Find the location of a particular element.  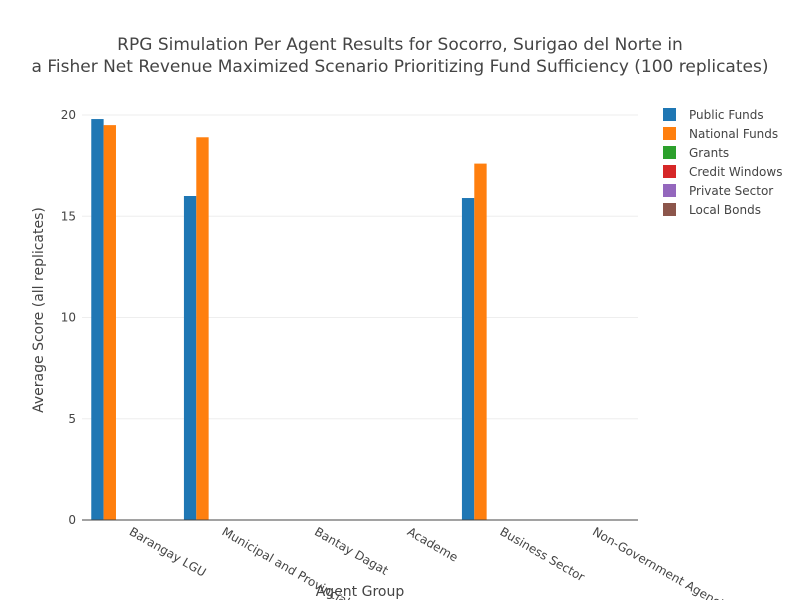

legend-label: Local Bonds is located at coordinates (725, 210).